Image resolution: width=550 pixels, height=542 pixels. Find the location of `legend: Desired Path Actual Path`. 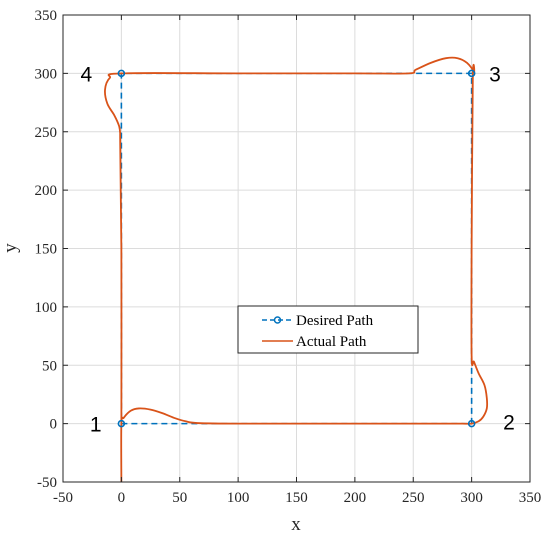

legend: Desired Path Actual Path is located at coordinates (328, 329).